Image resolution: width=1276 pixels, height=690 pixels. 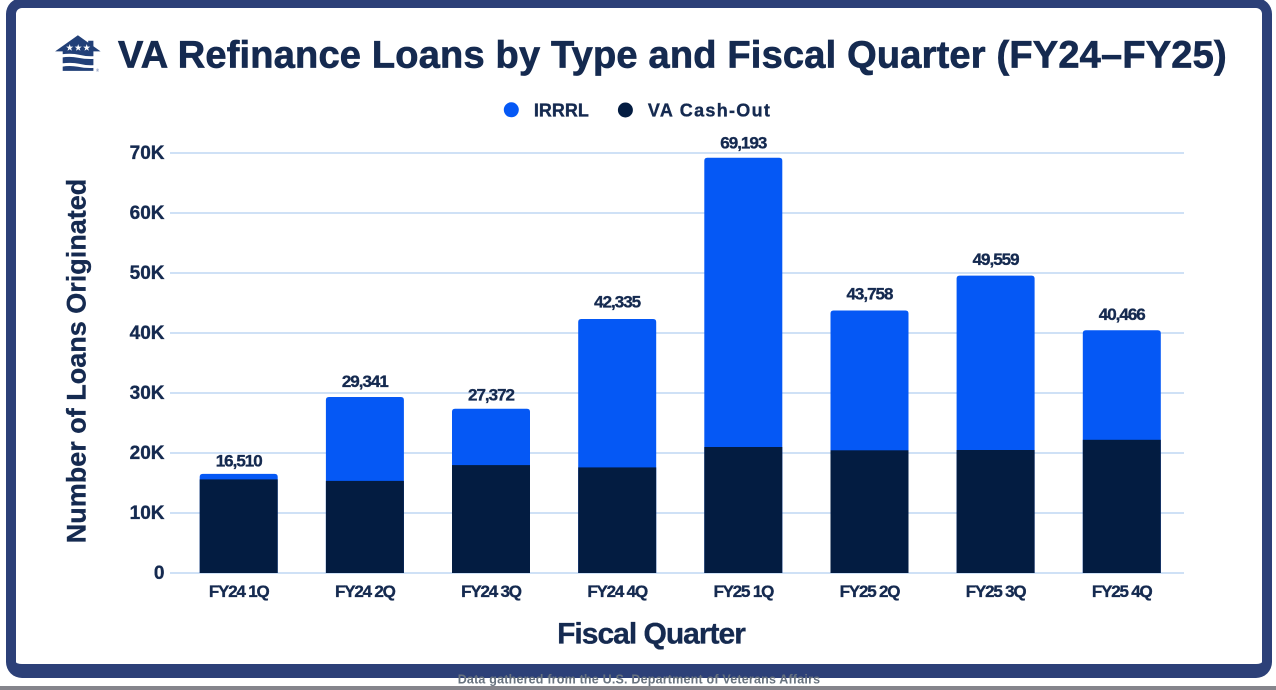 What do you see at coordinates (996, 591) in the screenshot?
I see `svg-text: FY25 3Q` at bounding box center [996, 591].